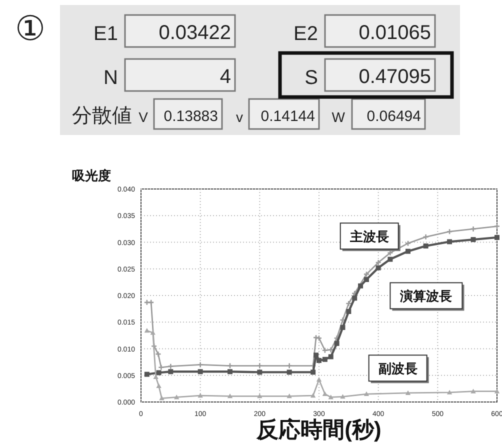 This screenshot has height=445, width=502. Describe the element at coordinates (319, 429) in the screenshot. I see `x-axis-title: 反応時間(秒)` at that location.